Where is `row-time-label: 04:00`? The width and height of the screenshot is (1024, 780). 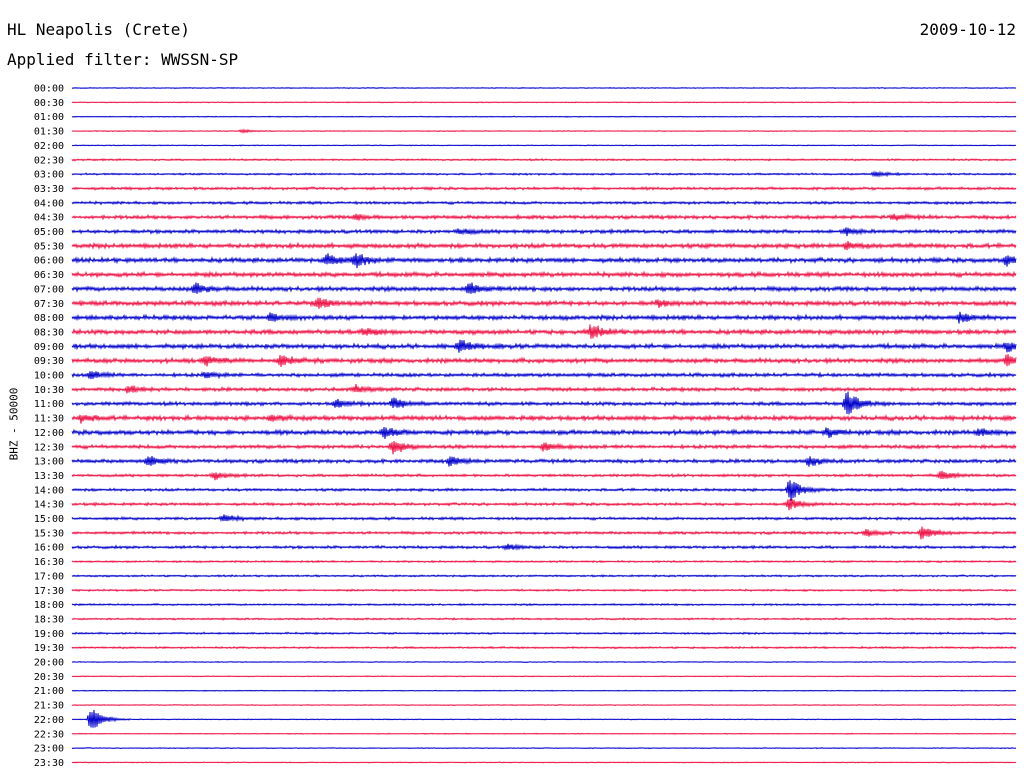 row-time-label: 04:00 is located at coordinates (49, 203).